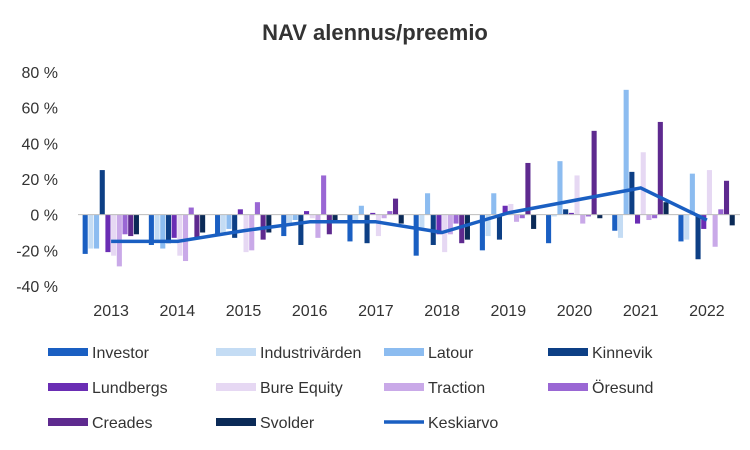 This screenshot has height=450, width=750. I want to click on bar--resund-2015, so click(257, 208).